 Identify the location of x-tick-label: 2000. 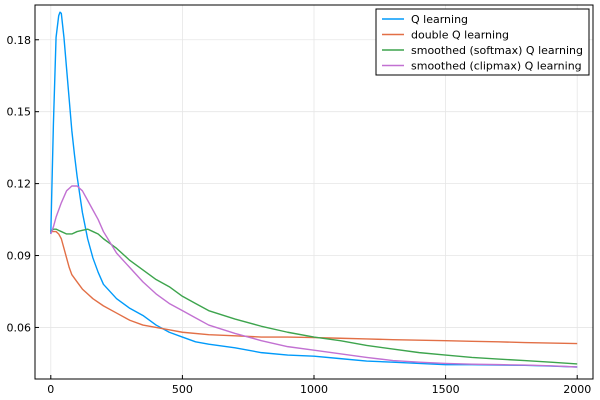
(577, 389).